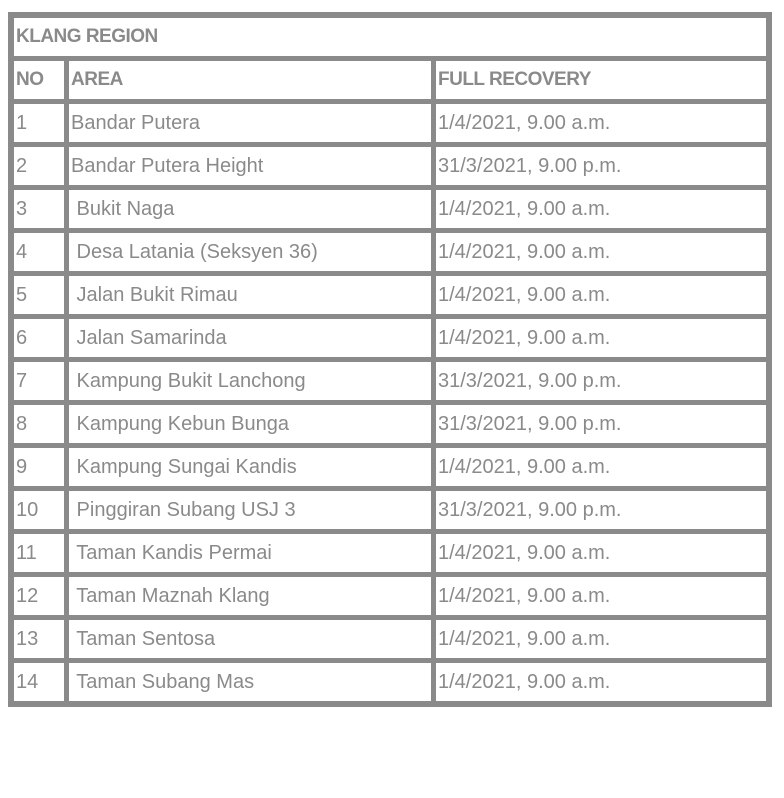 The width and height of the screenshot is (784, 798). I want to click on title-row: KLANG REGION, so click(390, 36).